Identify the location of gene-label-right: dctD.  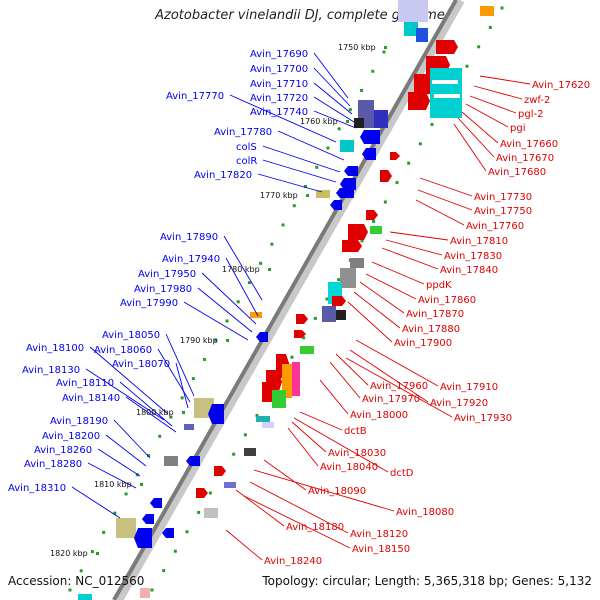
(402, 473).